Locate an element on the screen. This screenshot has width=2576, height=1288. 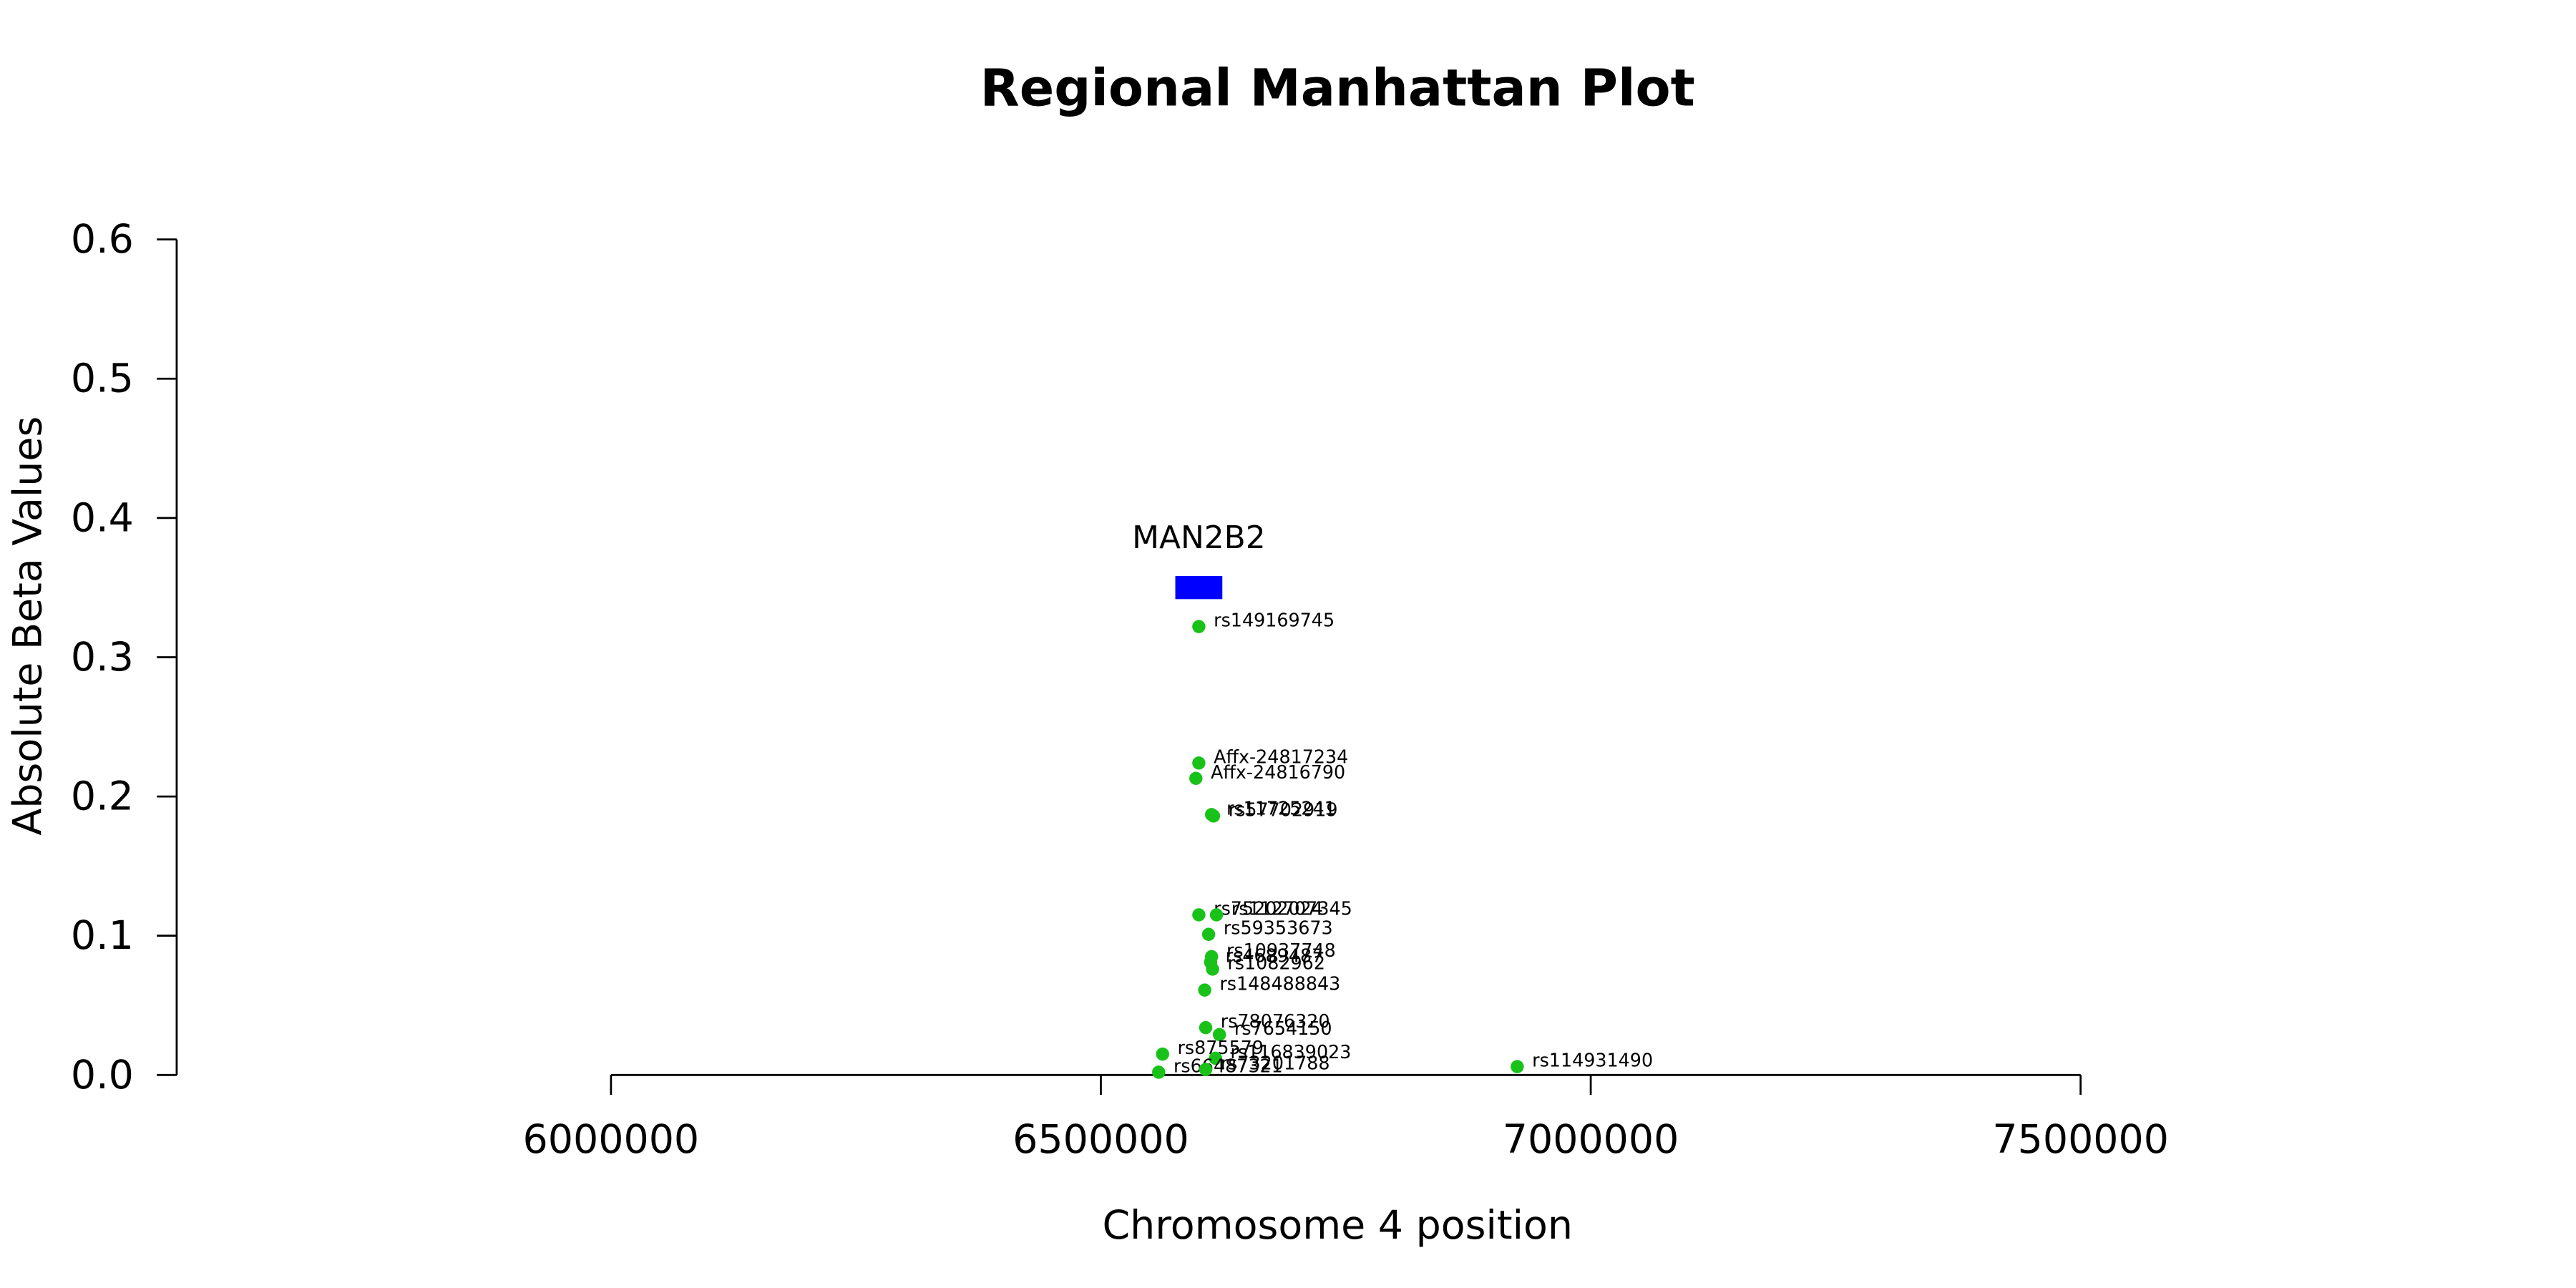
y-tick-label: 0.5 is located at coordinates (102, 379).